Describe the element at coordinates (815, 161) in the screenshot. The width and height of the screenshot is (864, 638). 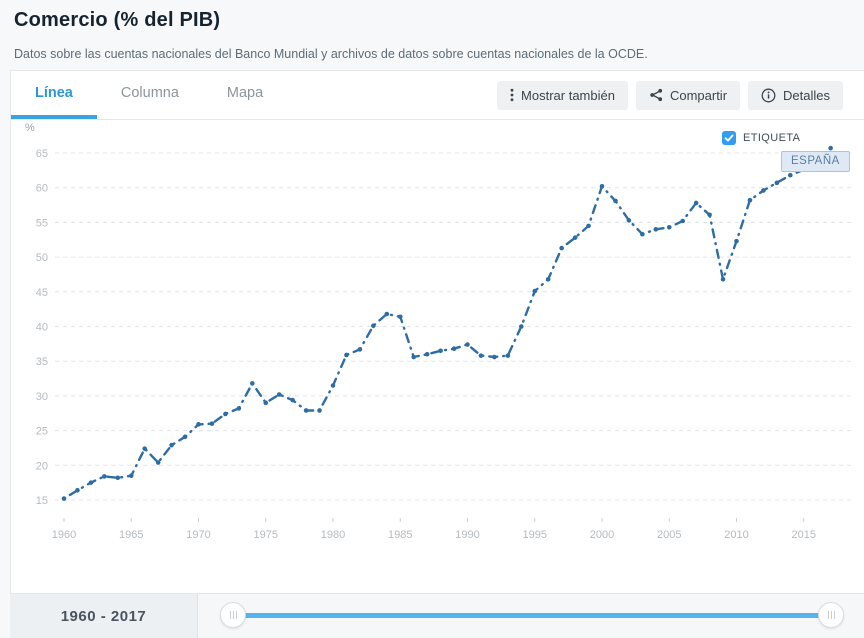
I see `series-label-espana: ESPAÑA` at that location.